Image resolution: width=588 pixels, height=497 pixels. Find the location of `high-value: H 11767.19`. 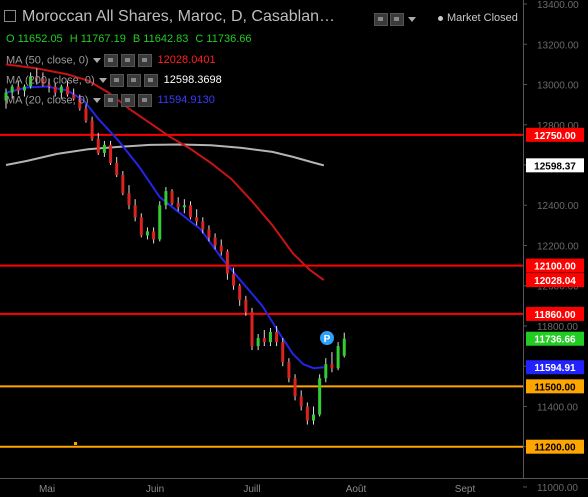

high-value: H 11767.19 is located at coordinates (97, 39).